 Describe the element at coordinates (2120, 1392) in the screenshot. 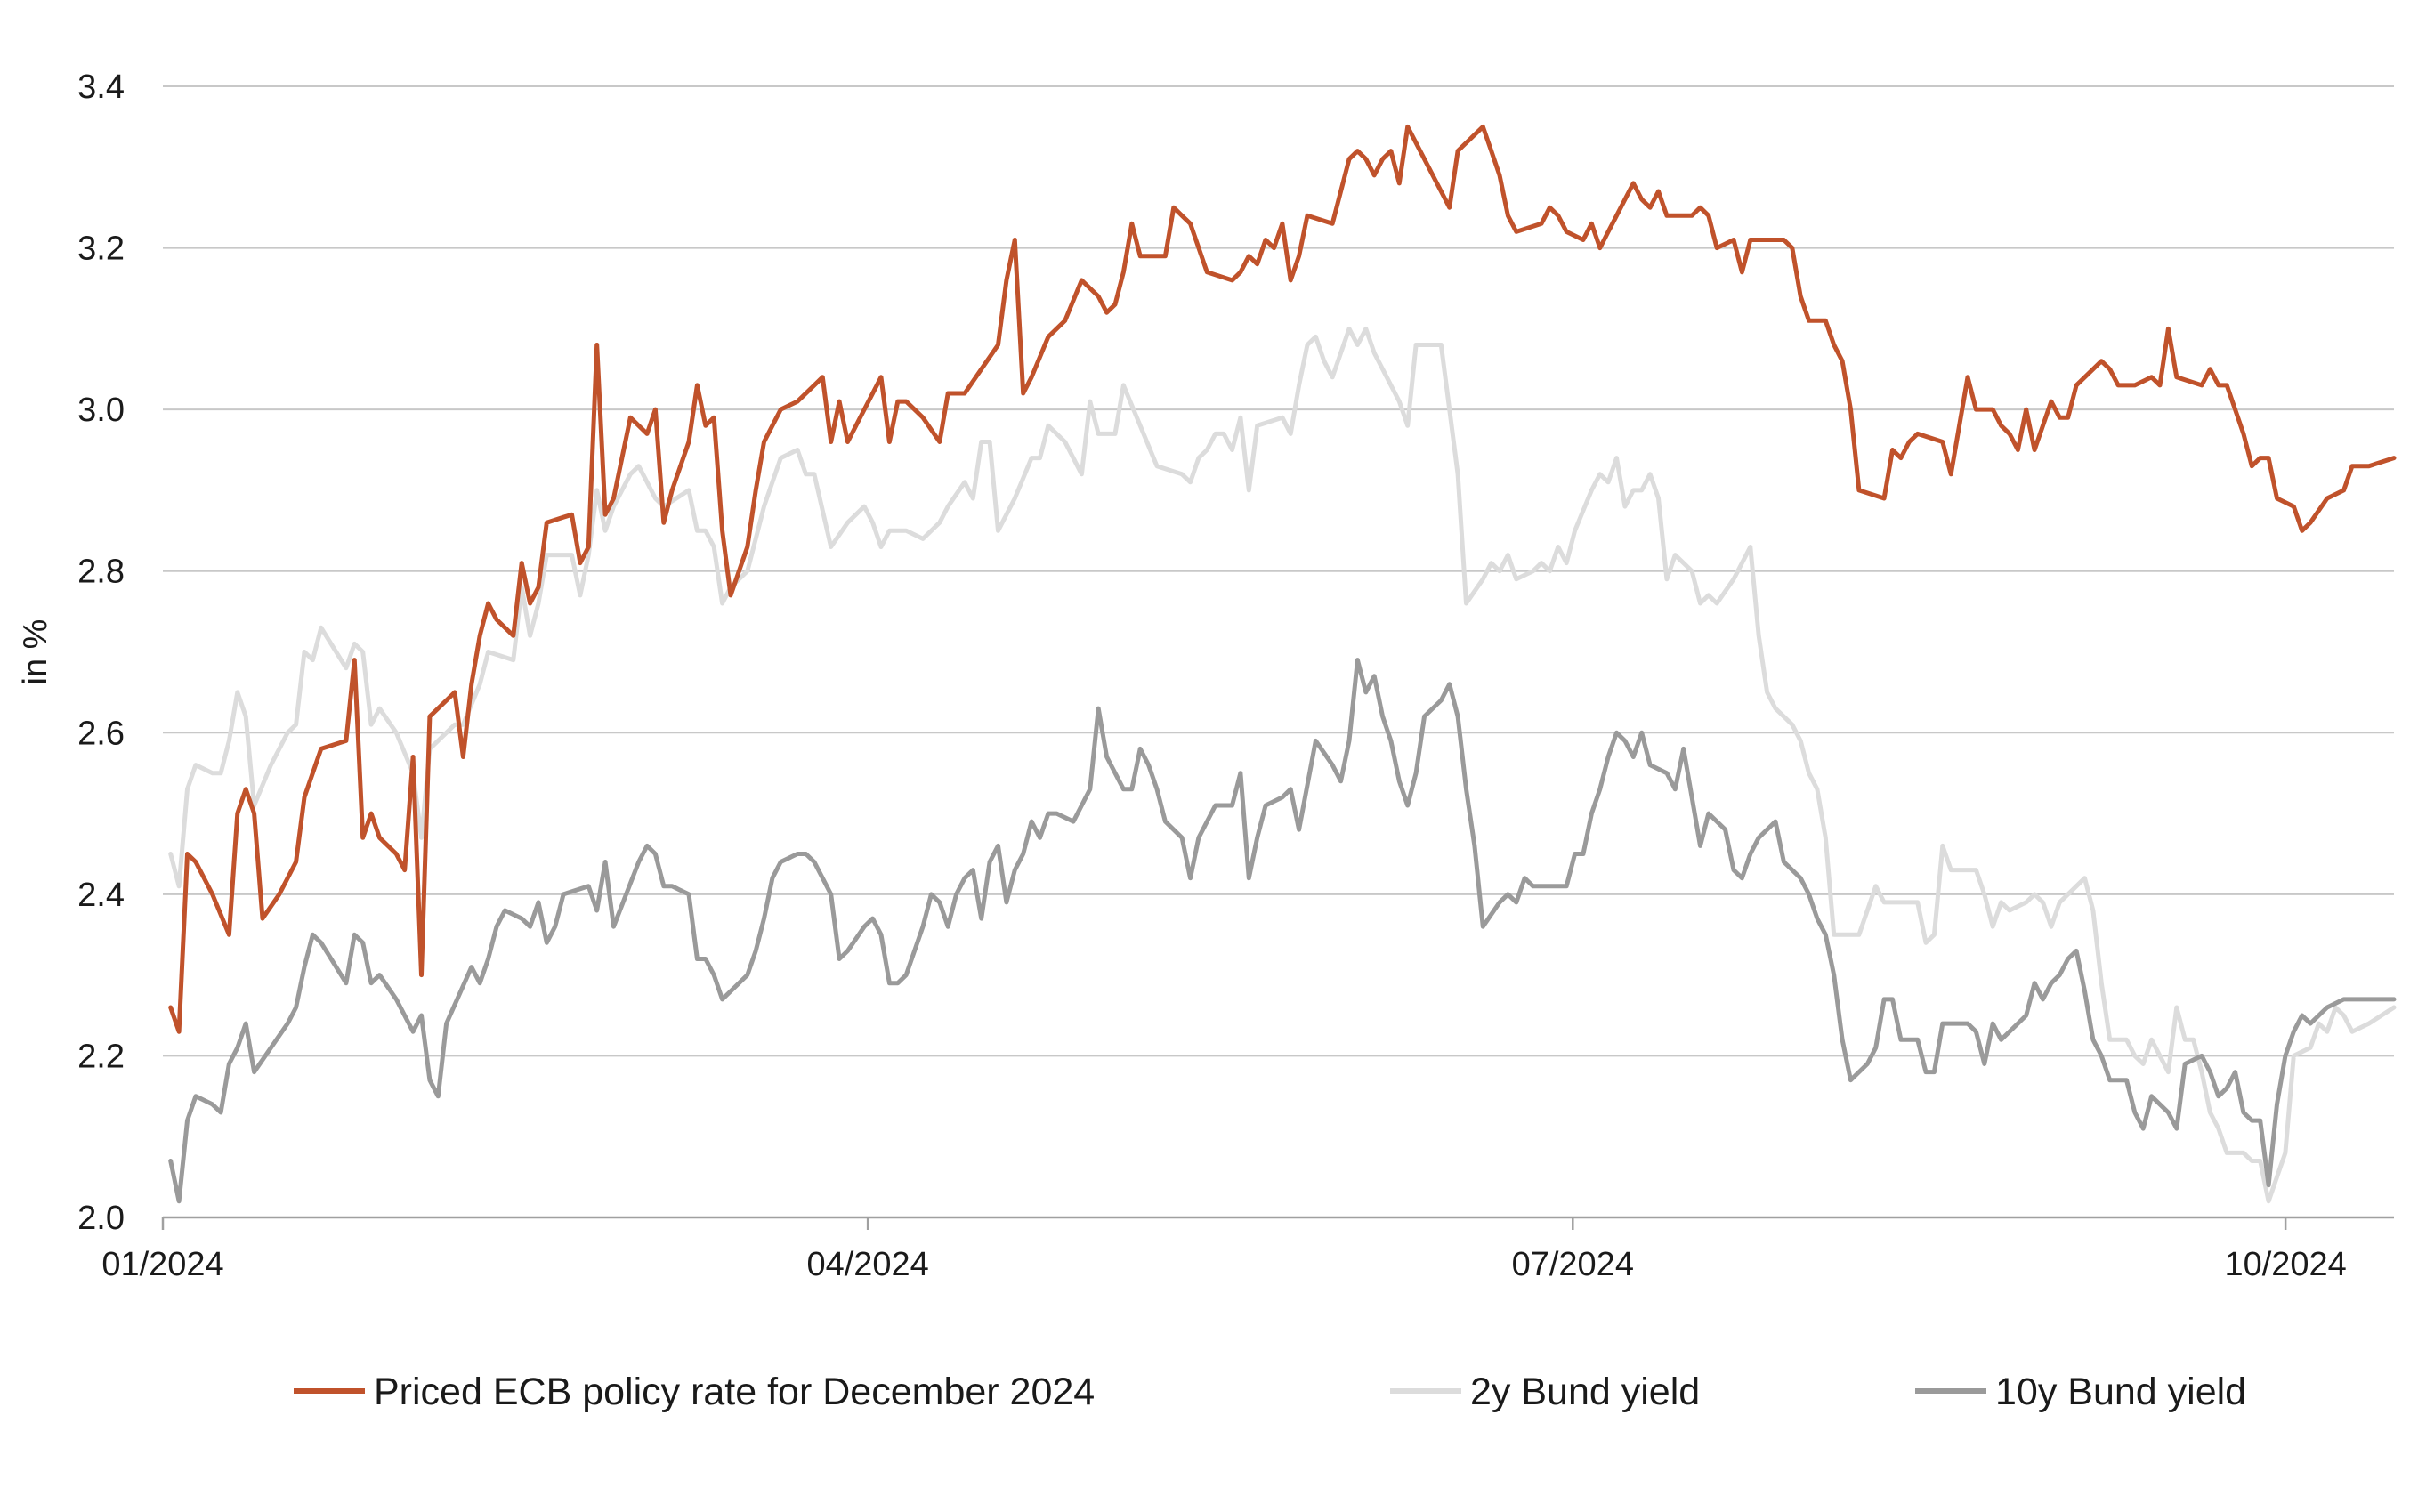

I see `legend-label-10y: 10y Bund yield` at that location.